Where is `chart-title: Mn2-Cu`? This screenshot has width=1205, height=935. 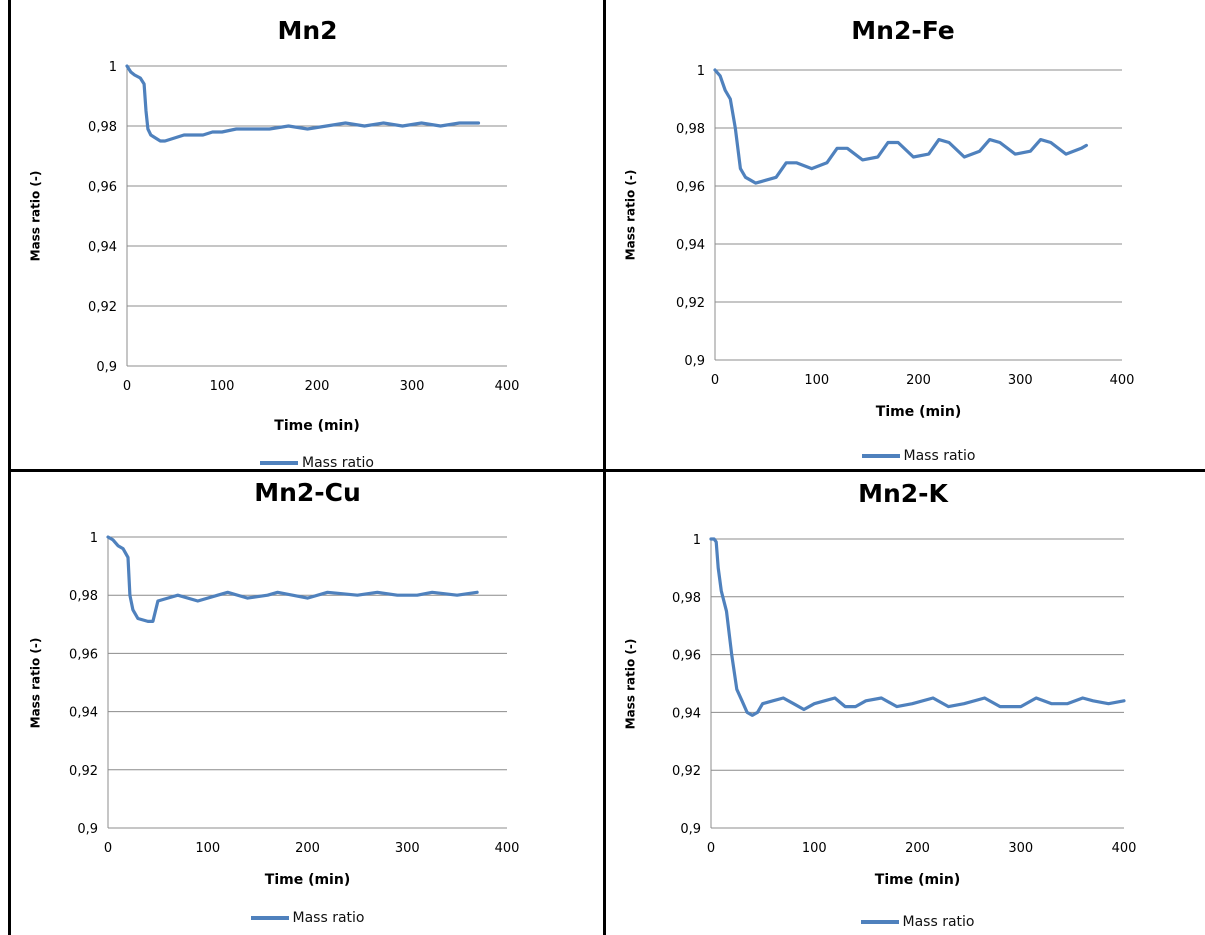
chart-title: Mn2-Cu is located at coordinates (307, 492).